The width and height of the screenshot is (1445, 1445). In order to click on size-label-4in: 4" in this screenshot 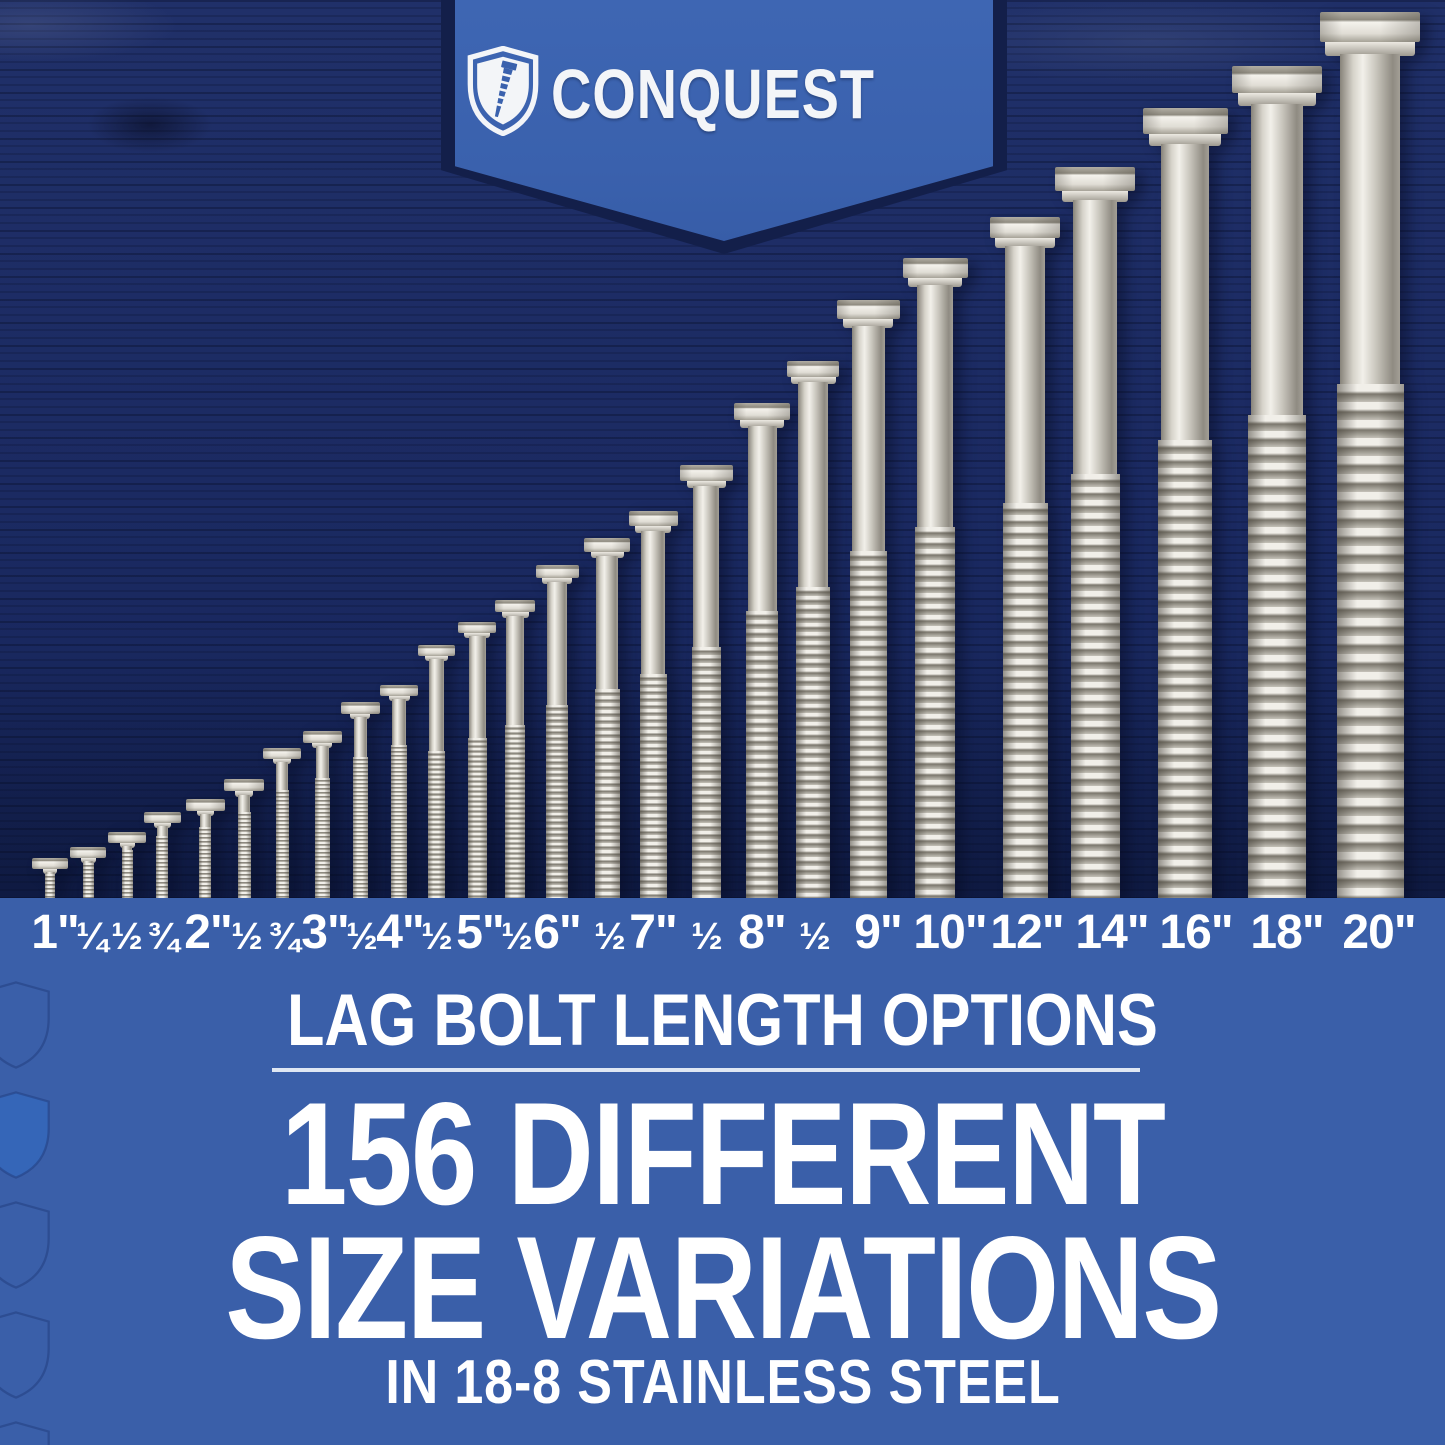, I will do `click(400, 932)`.